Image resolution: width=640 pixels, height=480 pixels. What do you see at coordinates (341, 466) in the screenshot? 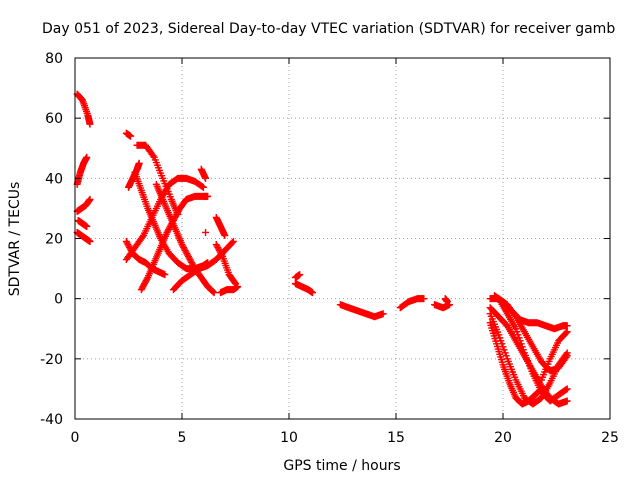
I see `x-axis-label: GPS time / hours` at bounding box center [341, 466].